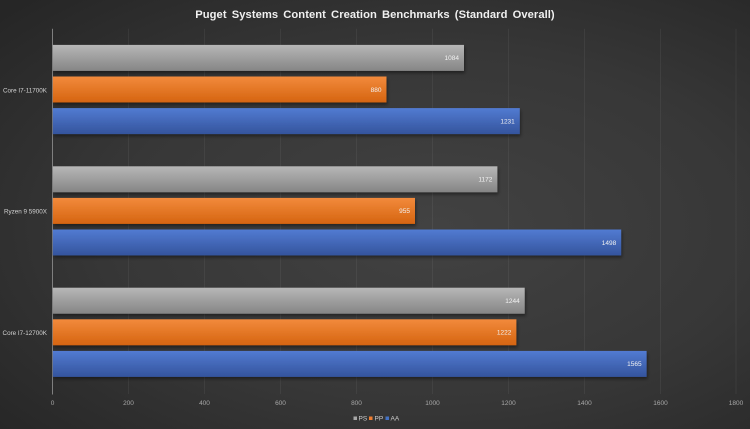 The image size is (750, 429). I want to click on svg-text: 1600, so click(660, 403).